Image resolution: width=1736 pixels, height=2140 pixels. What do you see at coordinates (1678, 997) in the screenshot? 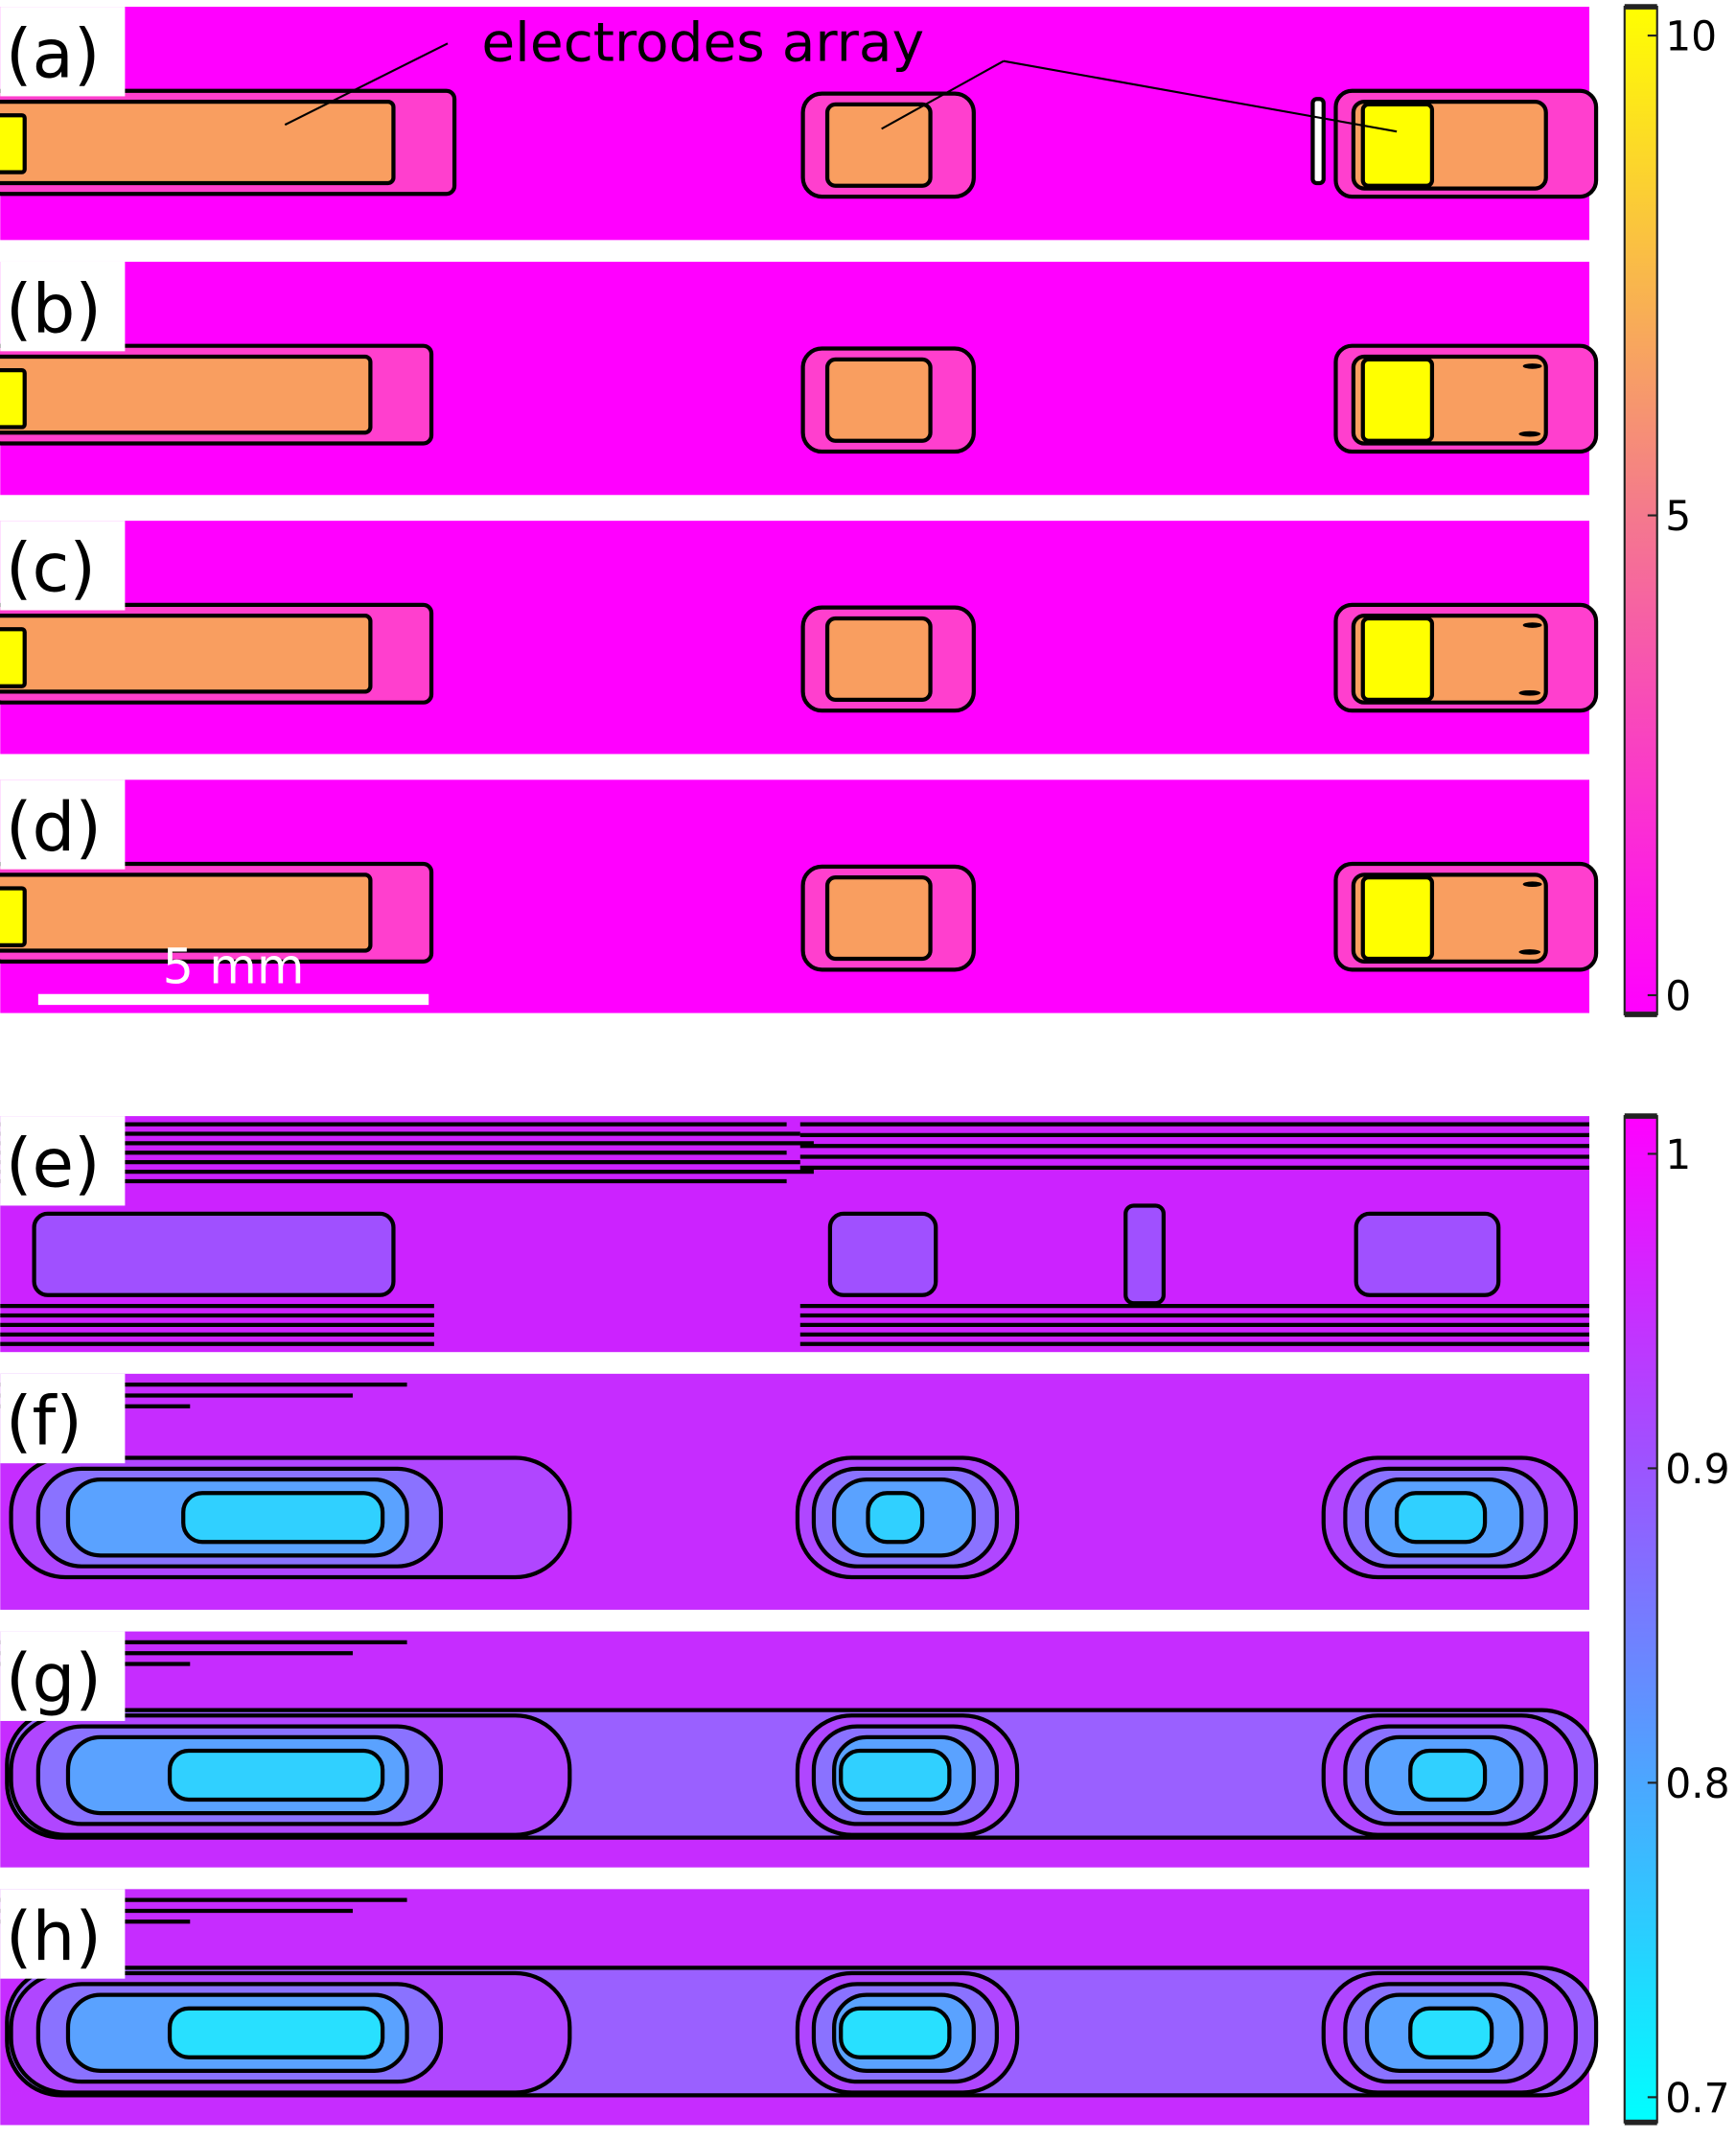
I see `colorbar-tick-label: 0` at bounding box center [1678, 997].